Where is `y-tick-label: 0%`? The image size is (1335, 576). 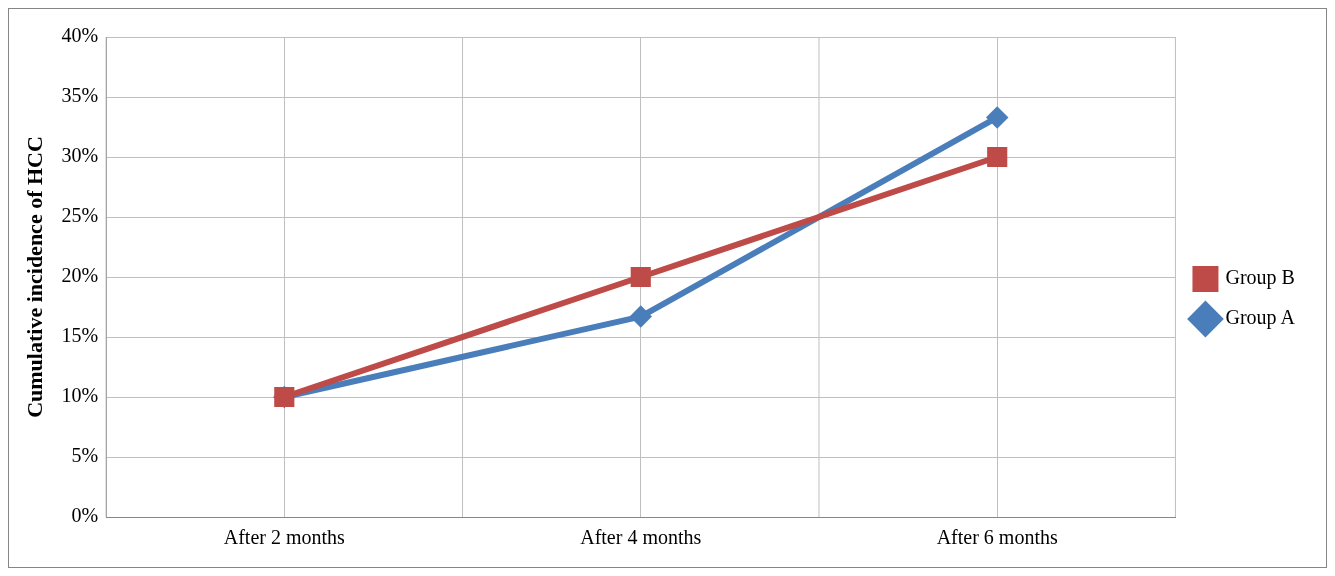 y-tick-label: 0% is located at coordinates (85, 515).